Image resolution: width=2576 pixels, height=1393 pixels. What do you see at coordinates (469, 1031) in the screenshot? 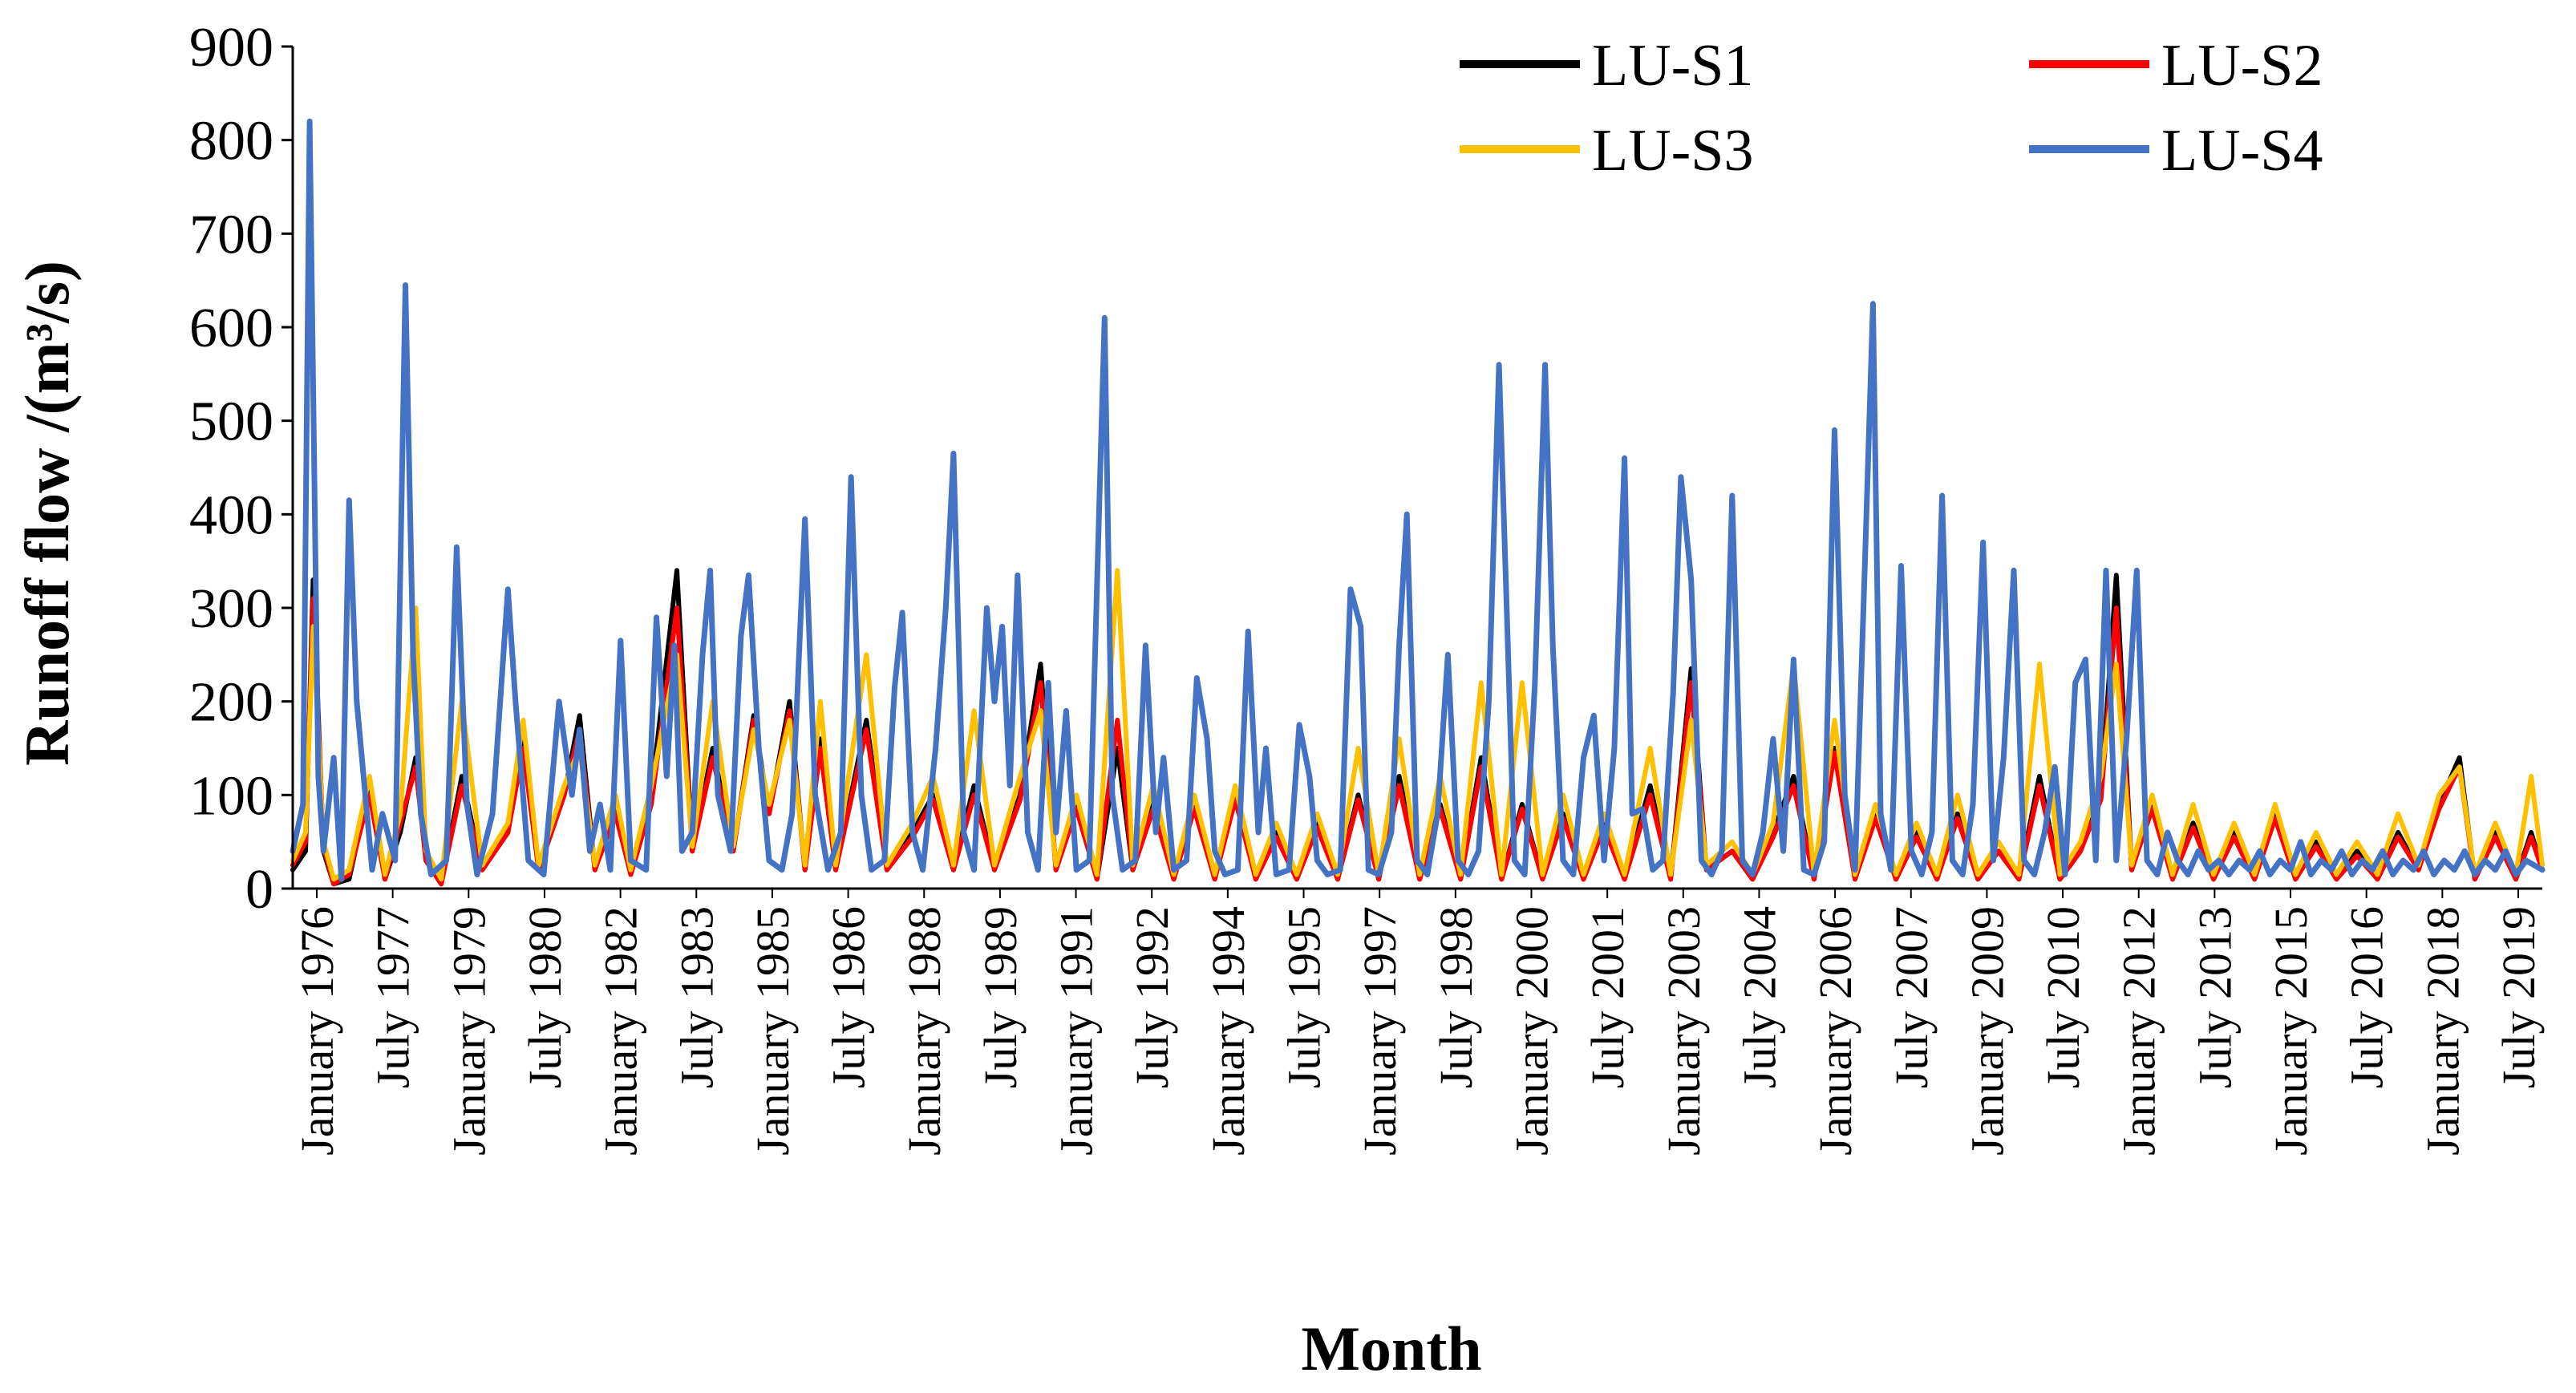
I see `x-tick-label: January 1979` at bounding box center [469, 1031].